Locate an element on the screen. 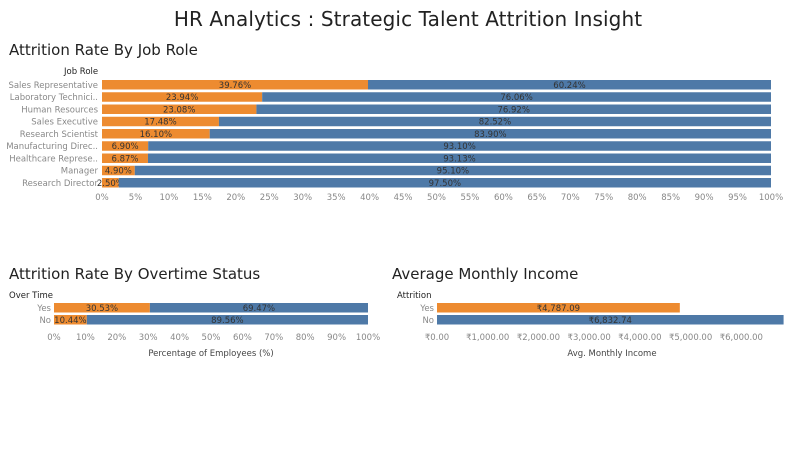  income-row-header: Attrition is located at coordinates (414, 296).